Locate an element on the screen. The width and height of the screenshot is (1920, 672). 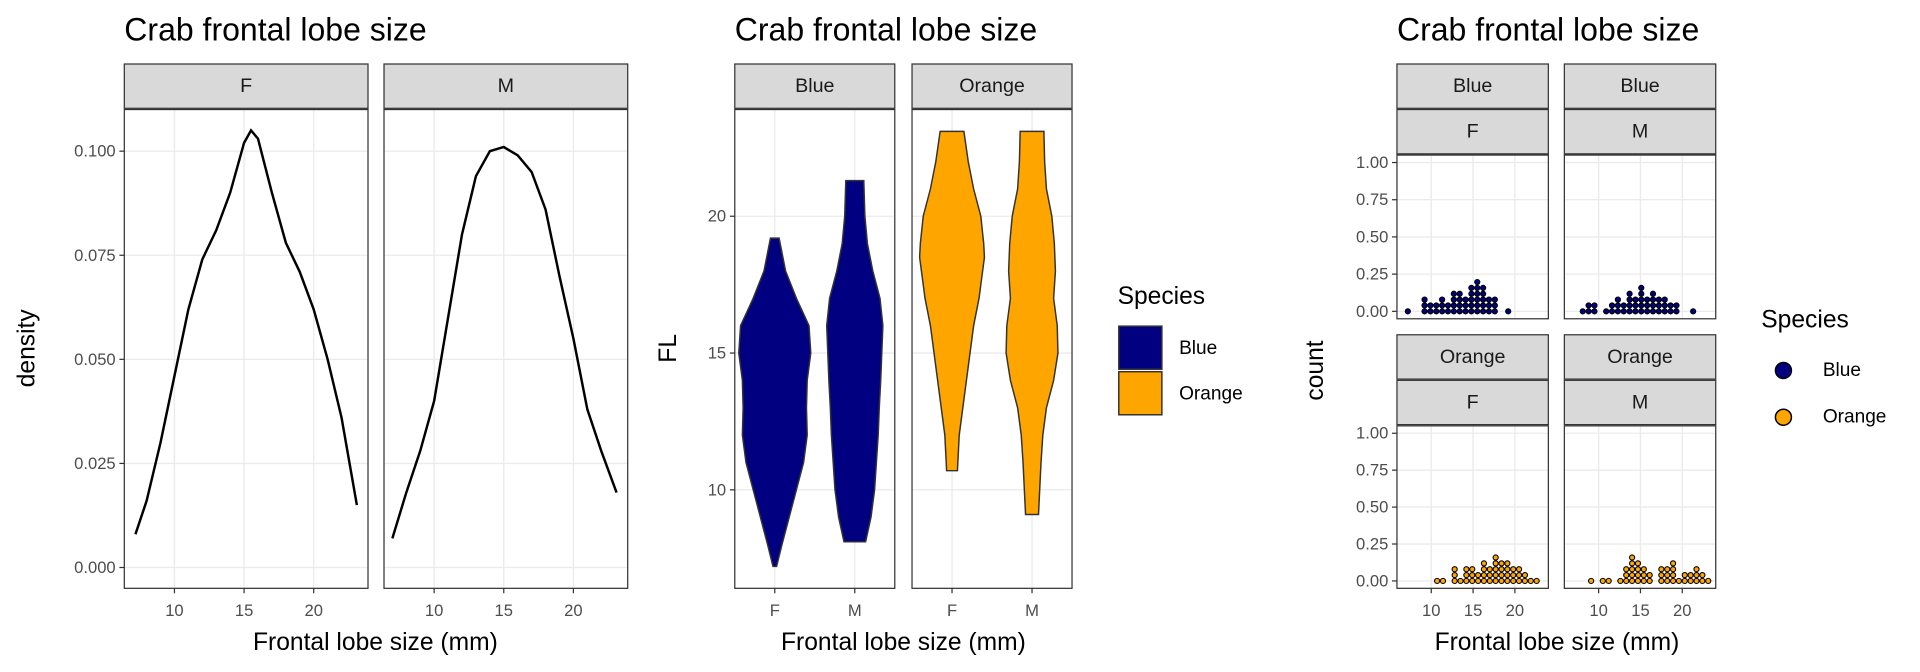
y-axis-title: FL is located at coordinates (668, 348).